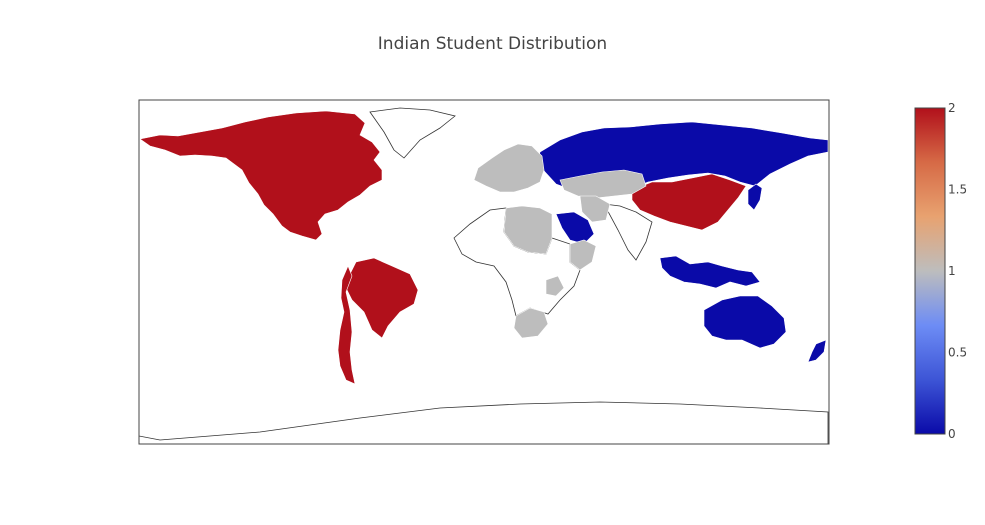 This screenshot has height=525, width=985. I want to click on colorbar-tick-label: 1, so click(952, 271).